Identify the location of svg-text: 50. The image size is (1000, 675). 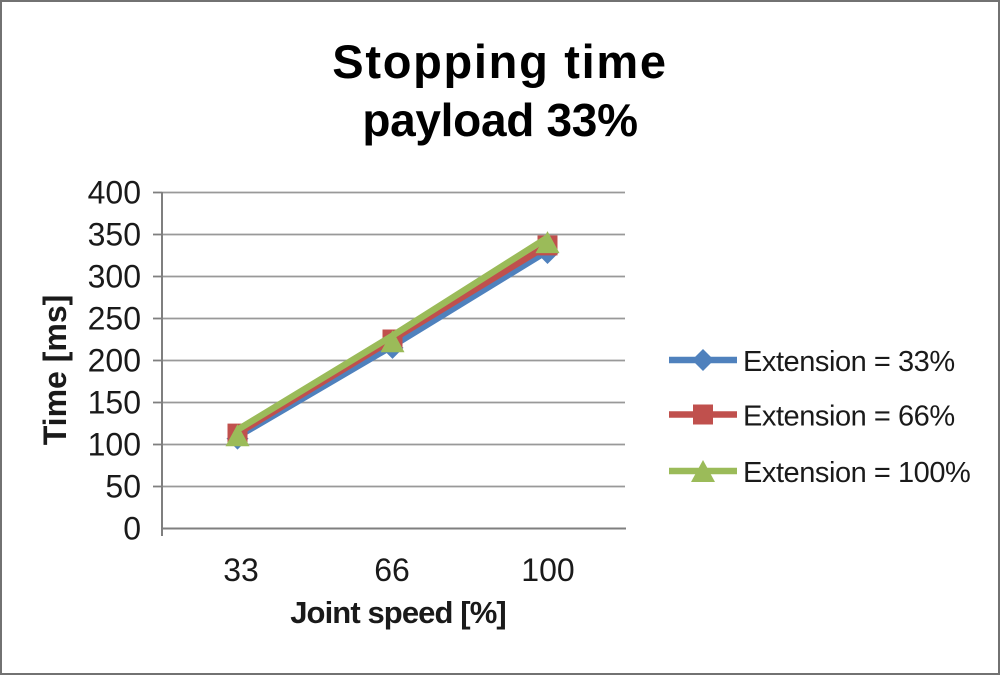
(123, 487).